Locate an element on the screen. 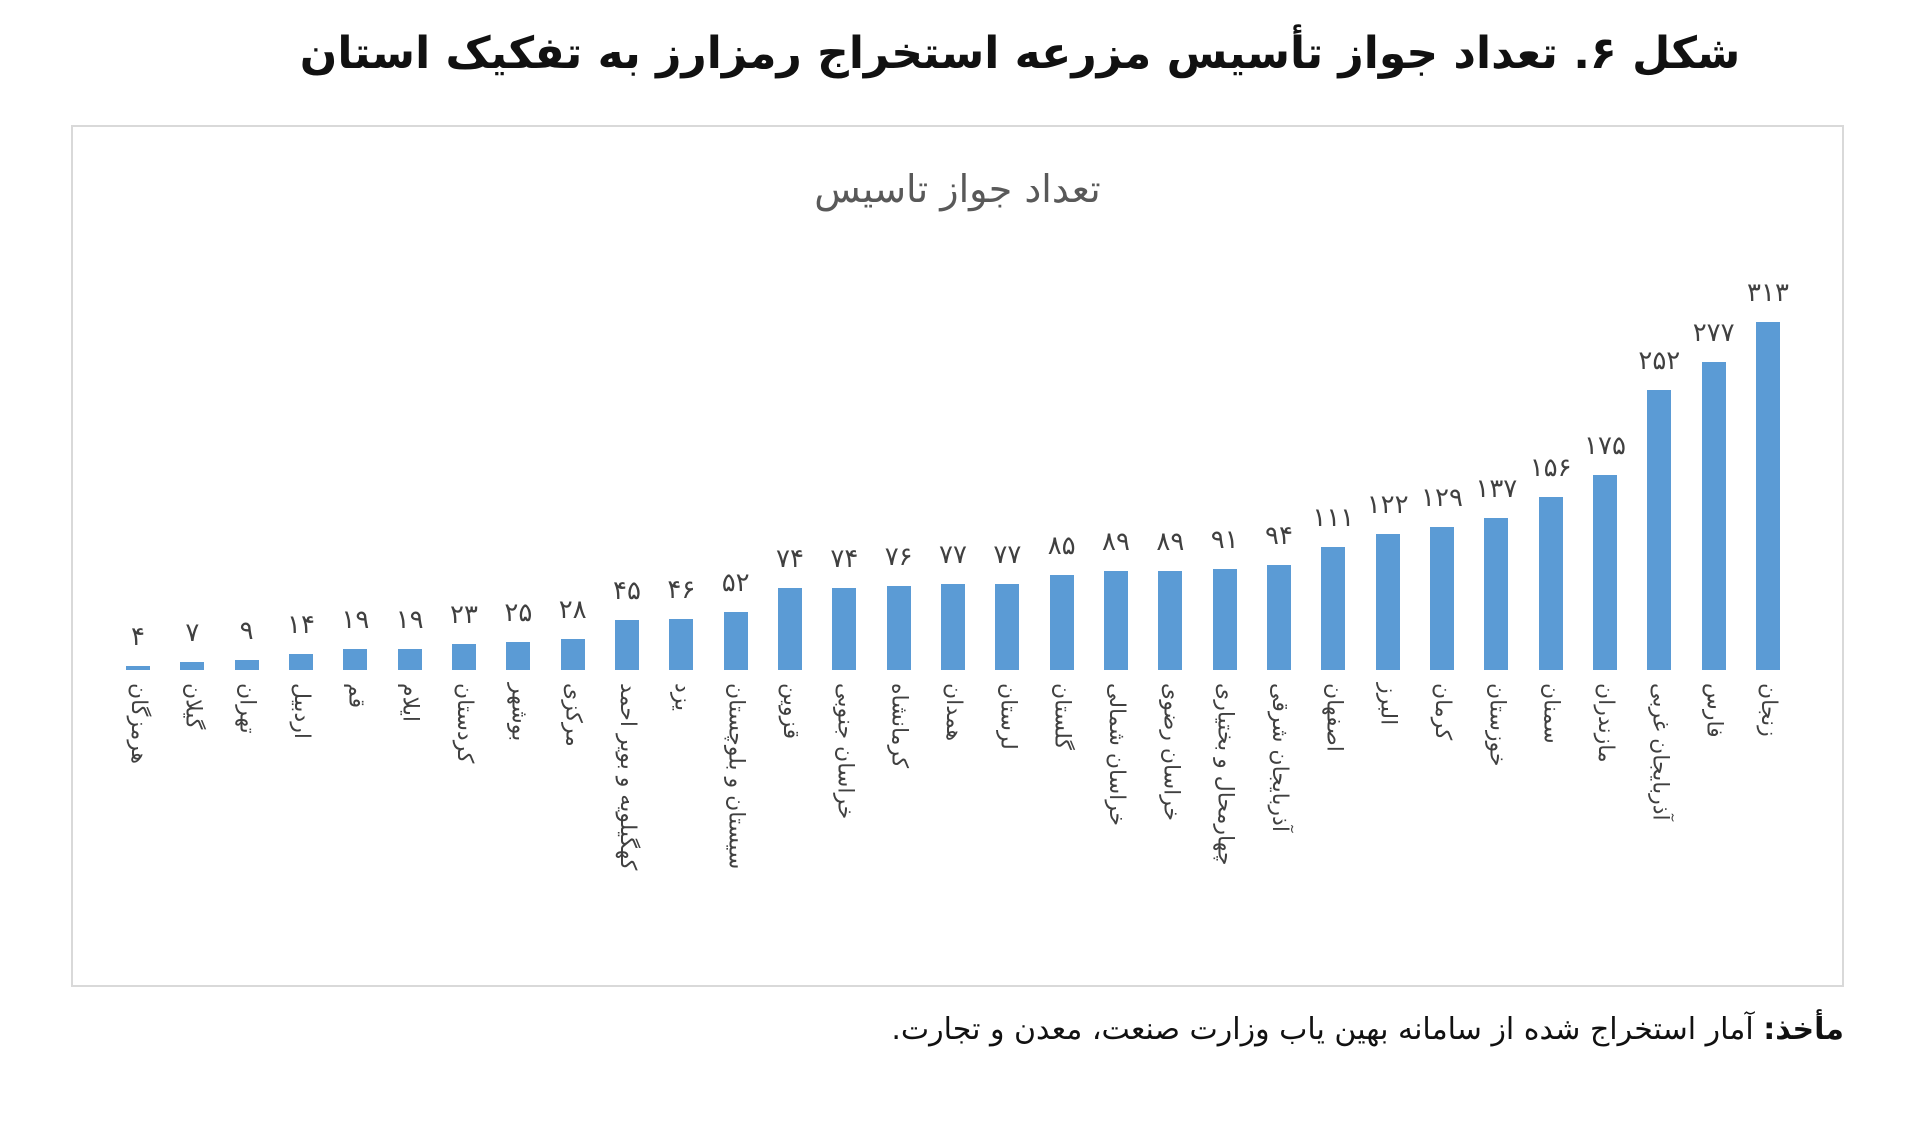 This screenshot has width=1920, height=1139. category-label: کهگیلویه و بویر احمد is located at coordinates (627, 777).